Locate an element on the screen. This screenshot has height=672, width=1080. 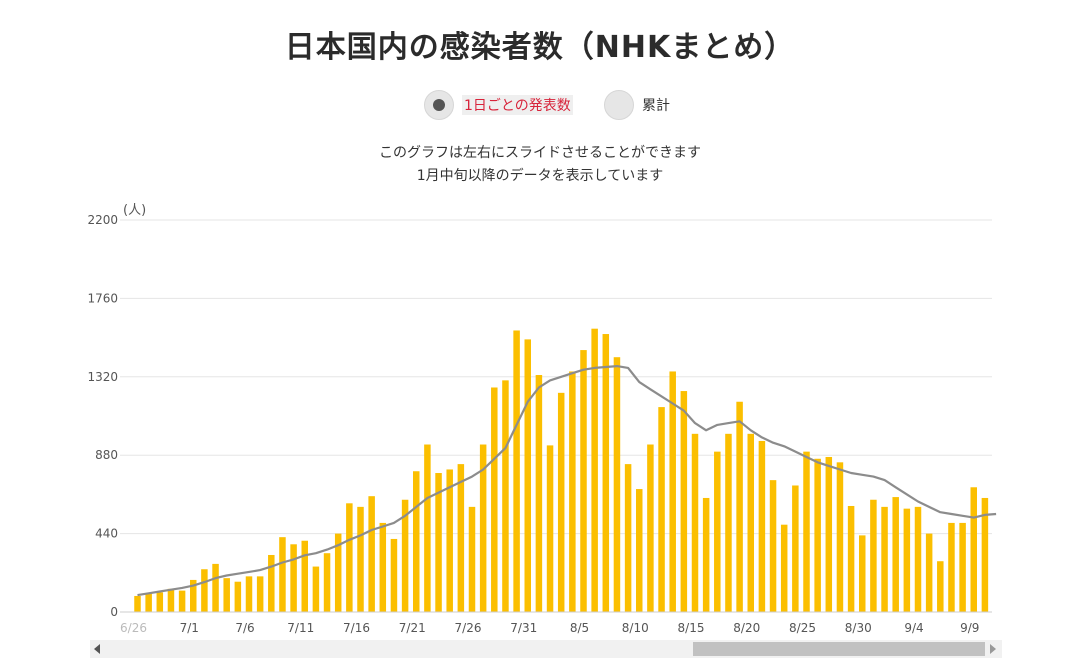
scroll-right-arrow-icon is located at coordinates (993, 649).